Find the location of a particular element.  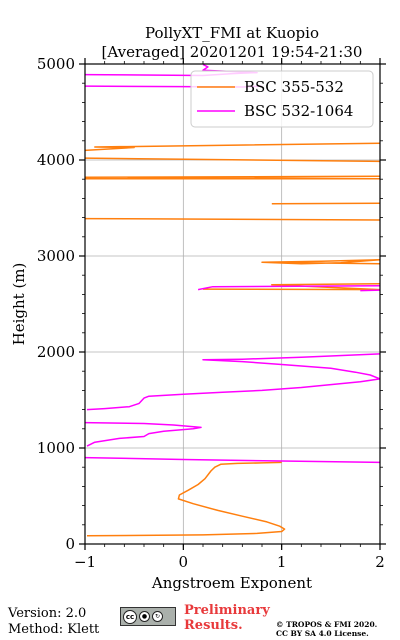

copyright-line-2: CC BY SA 4.0 License. is located at coordinates (322, 633).